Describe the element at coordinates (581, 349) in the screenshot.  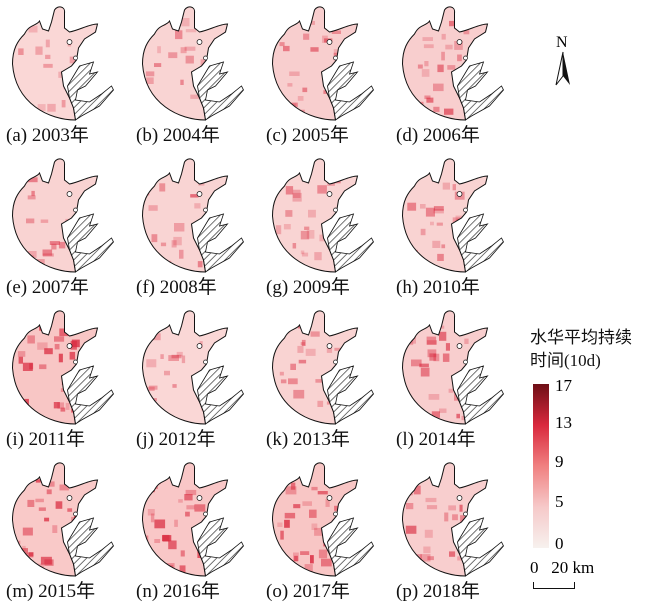
I see `legend-title: 水华平均持续 时间(10d)` at that location.